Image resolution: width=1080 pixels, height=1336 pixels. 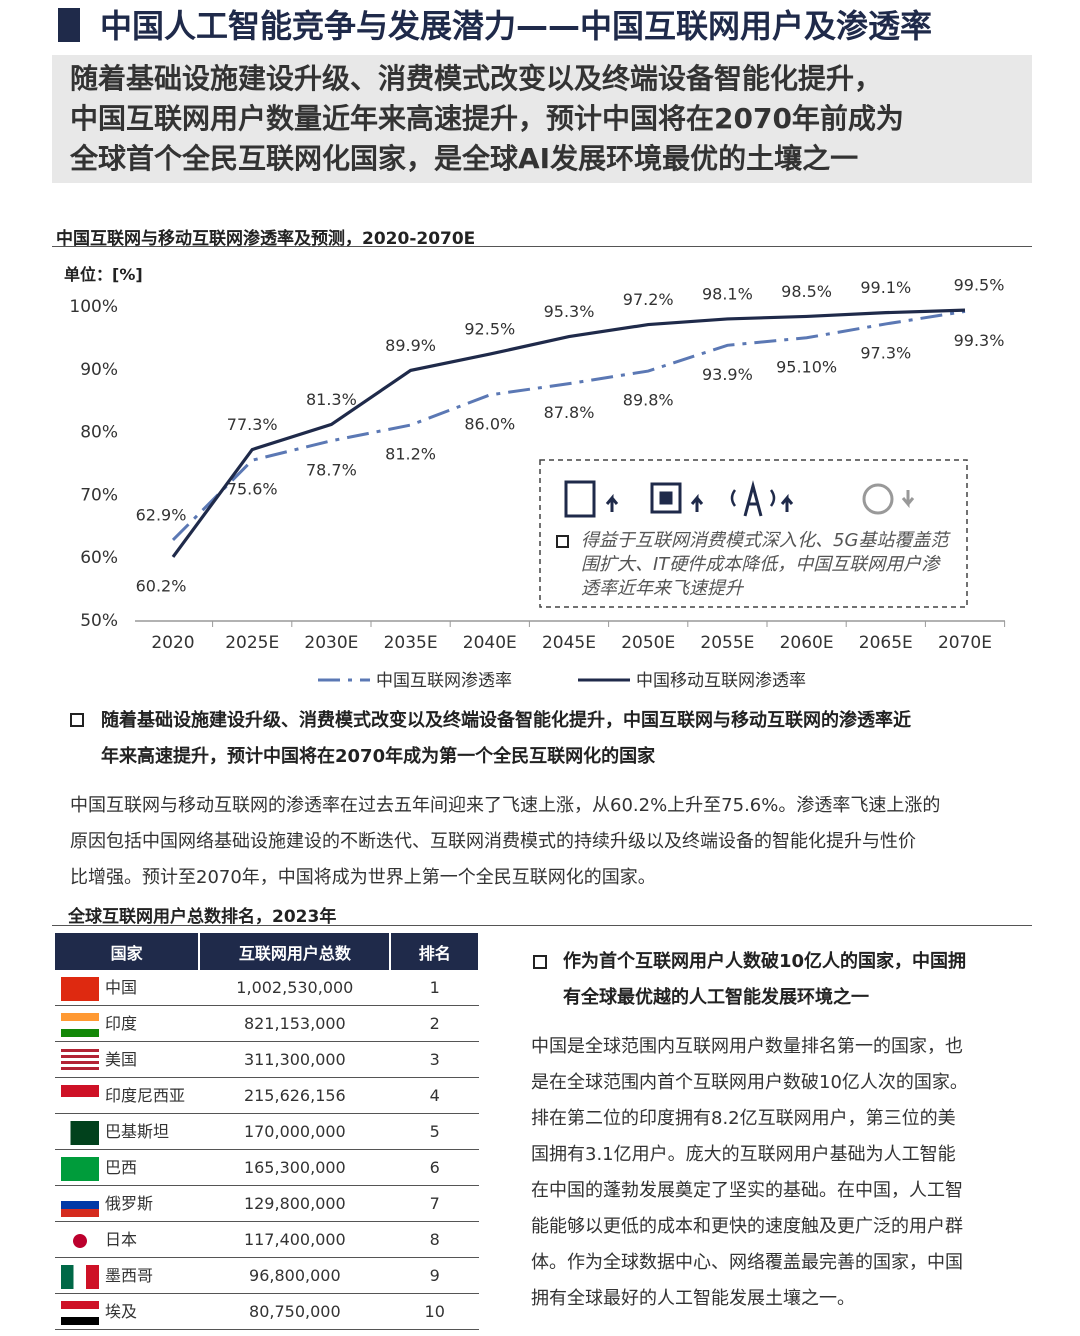 I want to click on rule, so click(x=542, y=925).